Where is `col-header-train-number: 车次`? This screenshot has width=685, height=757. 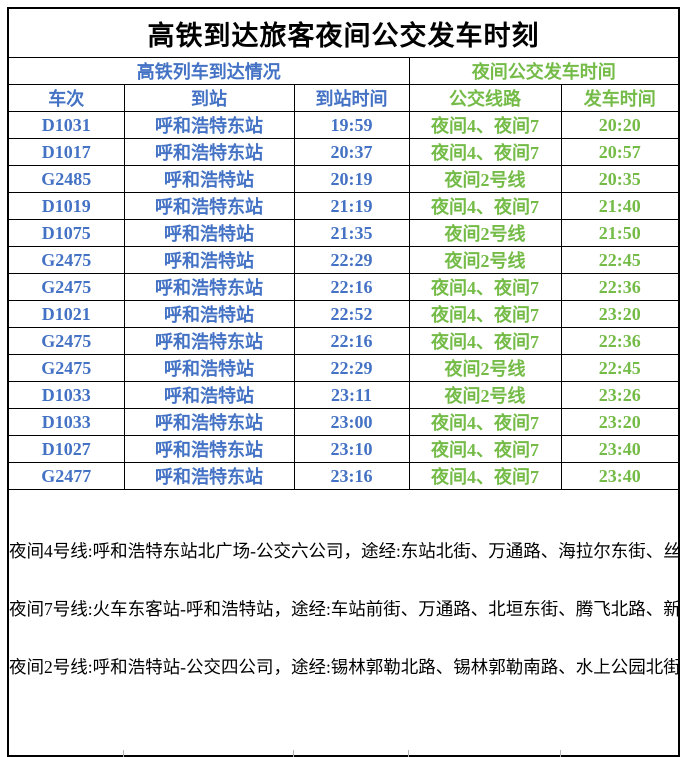 col-header-train-number: 车次 is located at coordinates (66, 98).